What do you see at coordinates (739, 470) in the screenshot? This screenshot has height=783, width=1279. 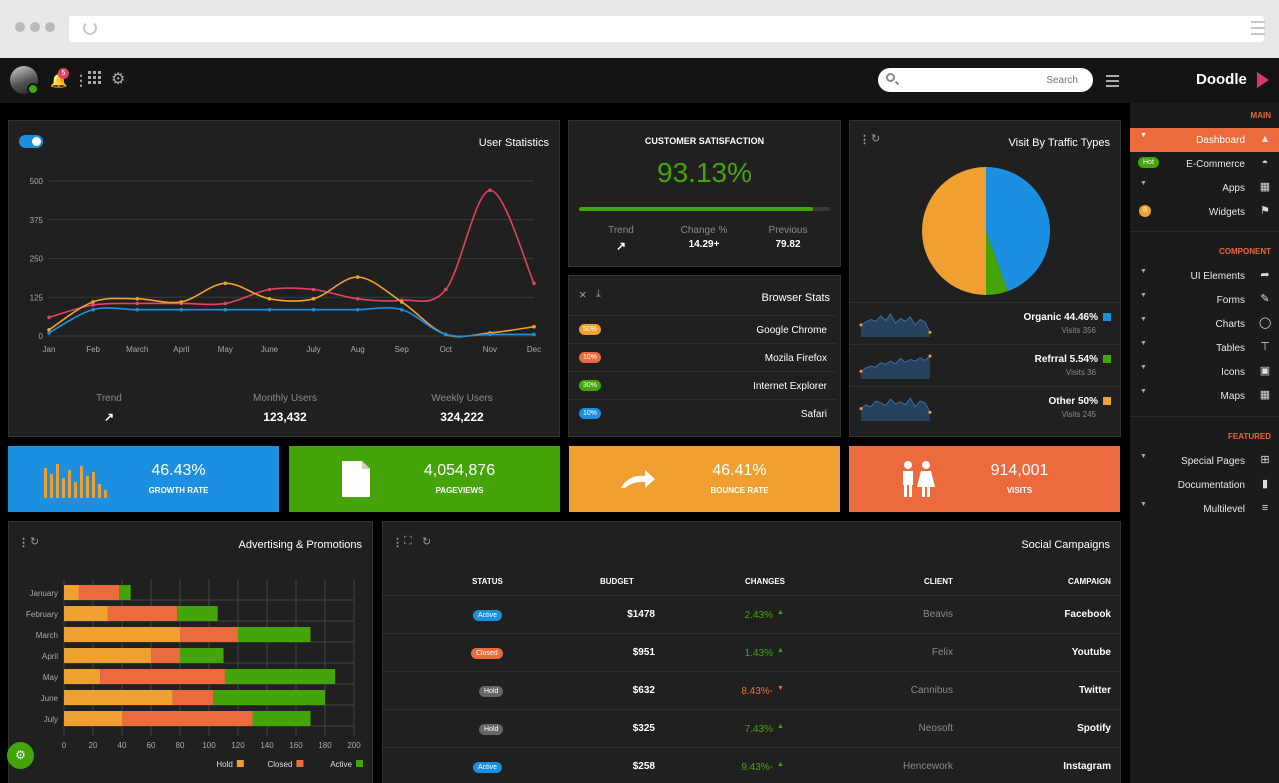 I see `tile-value: 46.41%` at bounding box center [739, 470].